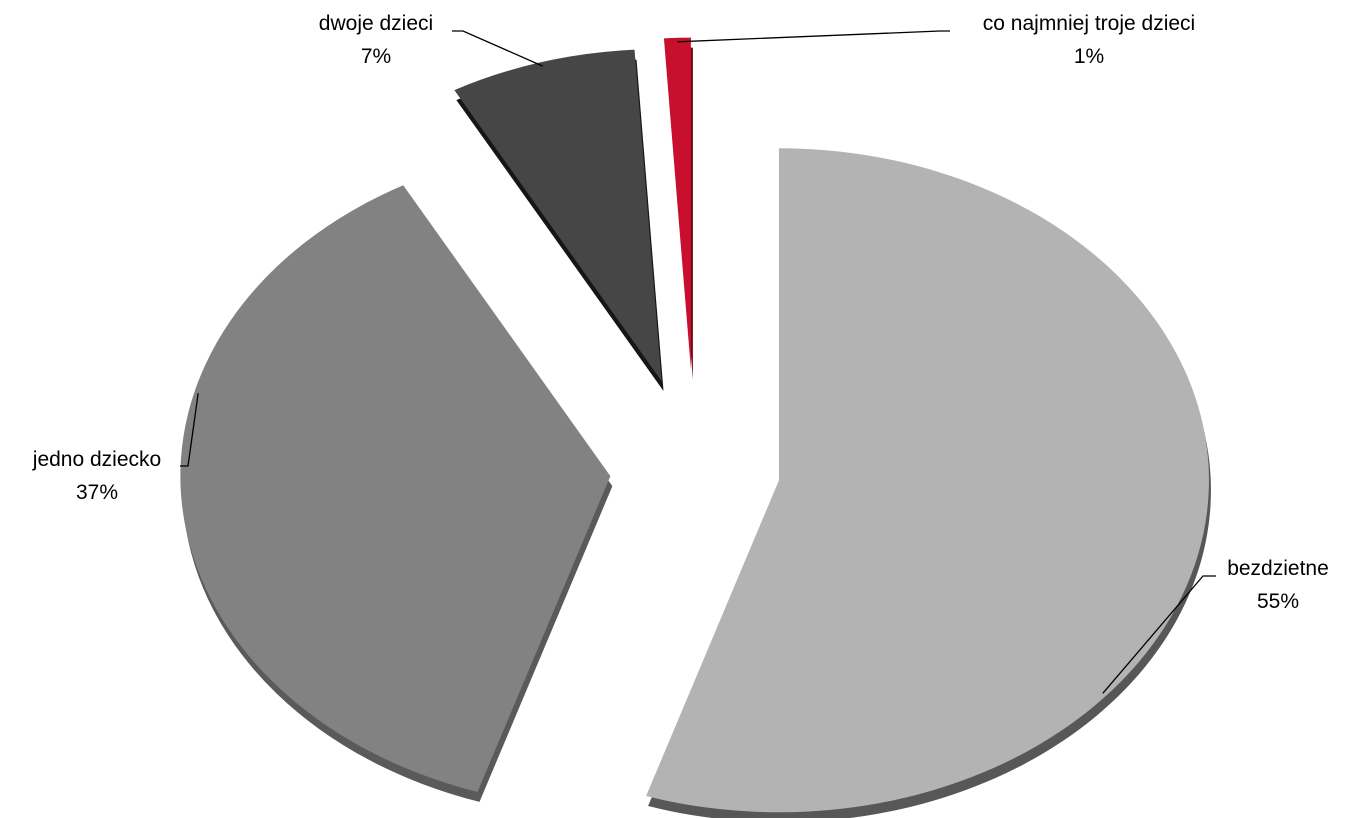 The width and height of the screenshot is (1359, 818). What do you see at coordinates (558, 215) in the screenshot?
I see `pie-slice-dwoje-dzieci` at bounding box center [558, 215].